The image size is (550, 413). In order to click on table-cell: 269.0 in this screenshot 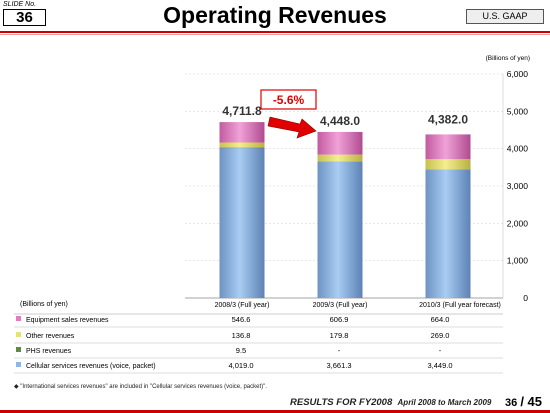, I will do `click(440, 335)`.